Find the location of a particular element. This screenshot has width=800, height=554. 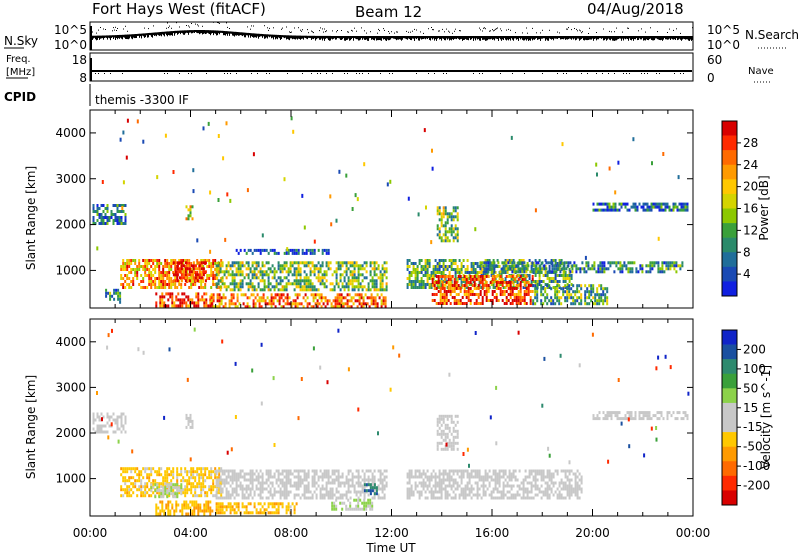

cpid-label: CPID is located at coordinates (20, 97).